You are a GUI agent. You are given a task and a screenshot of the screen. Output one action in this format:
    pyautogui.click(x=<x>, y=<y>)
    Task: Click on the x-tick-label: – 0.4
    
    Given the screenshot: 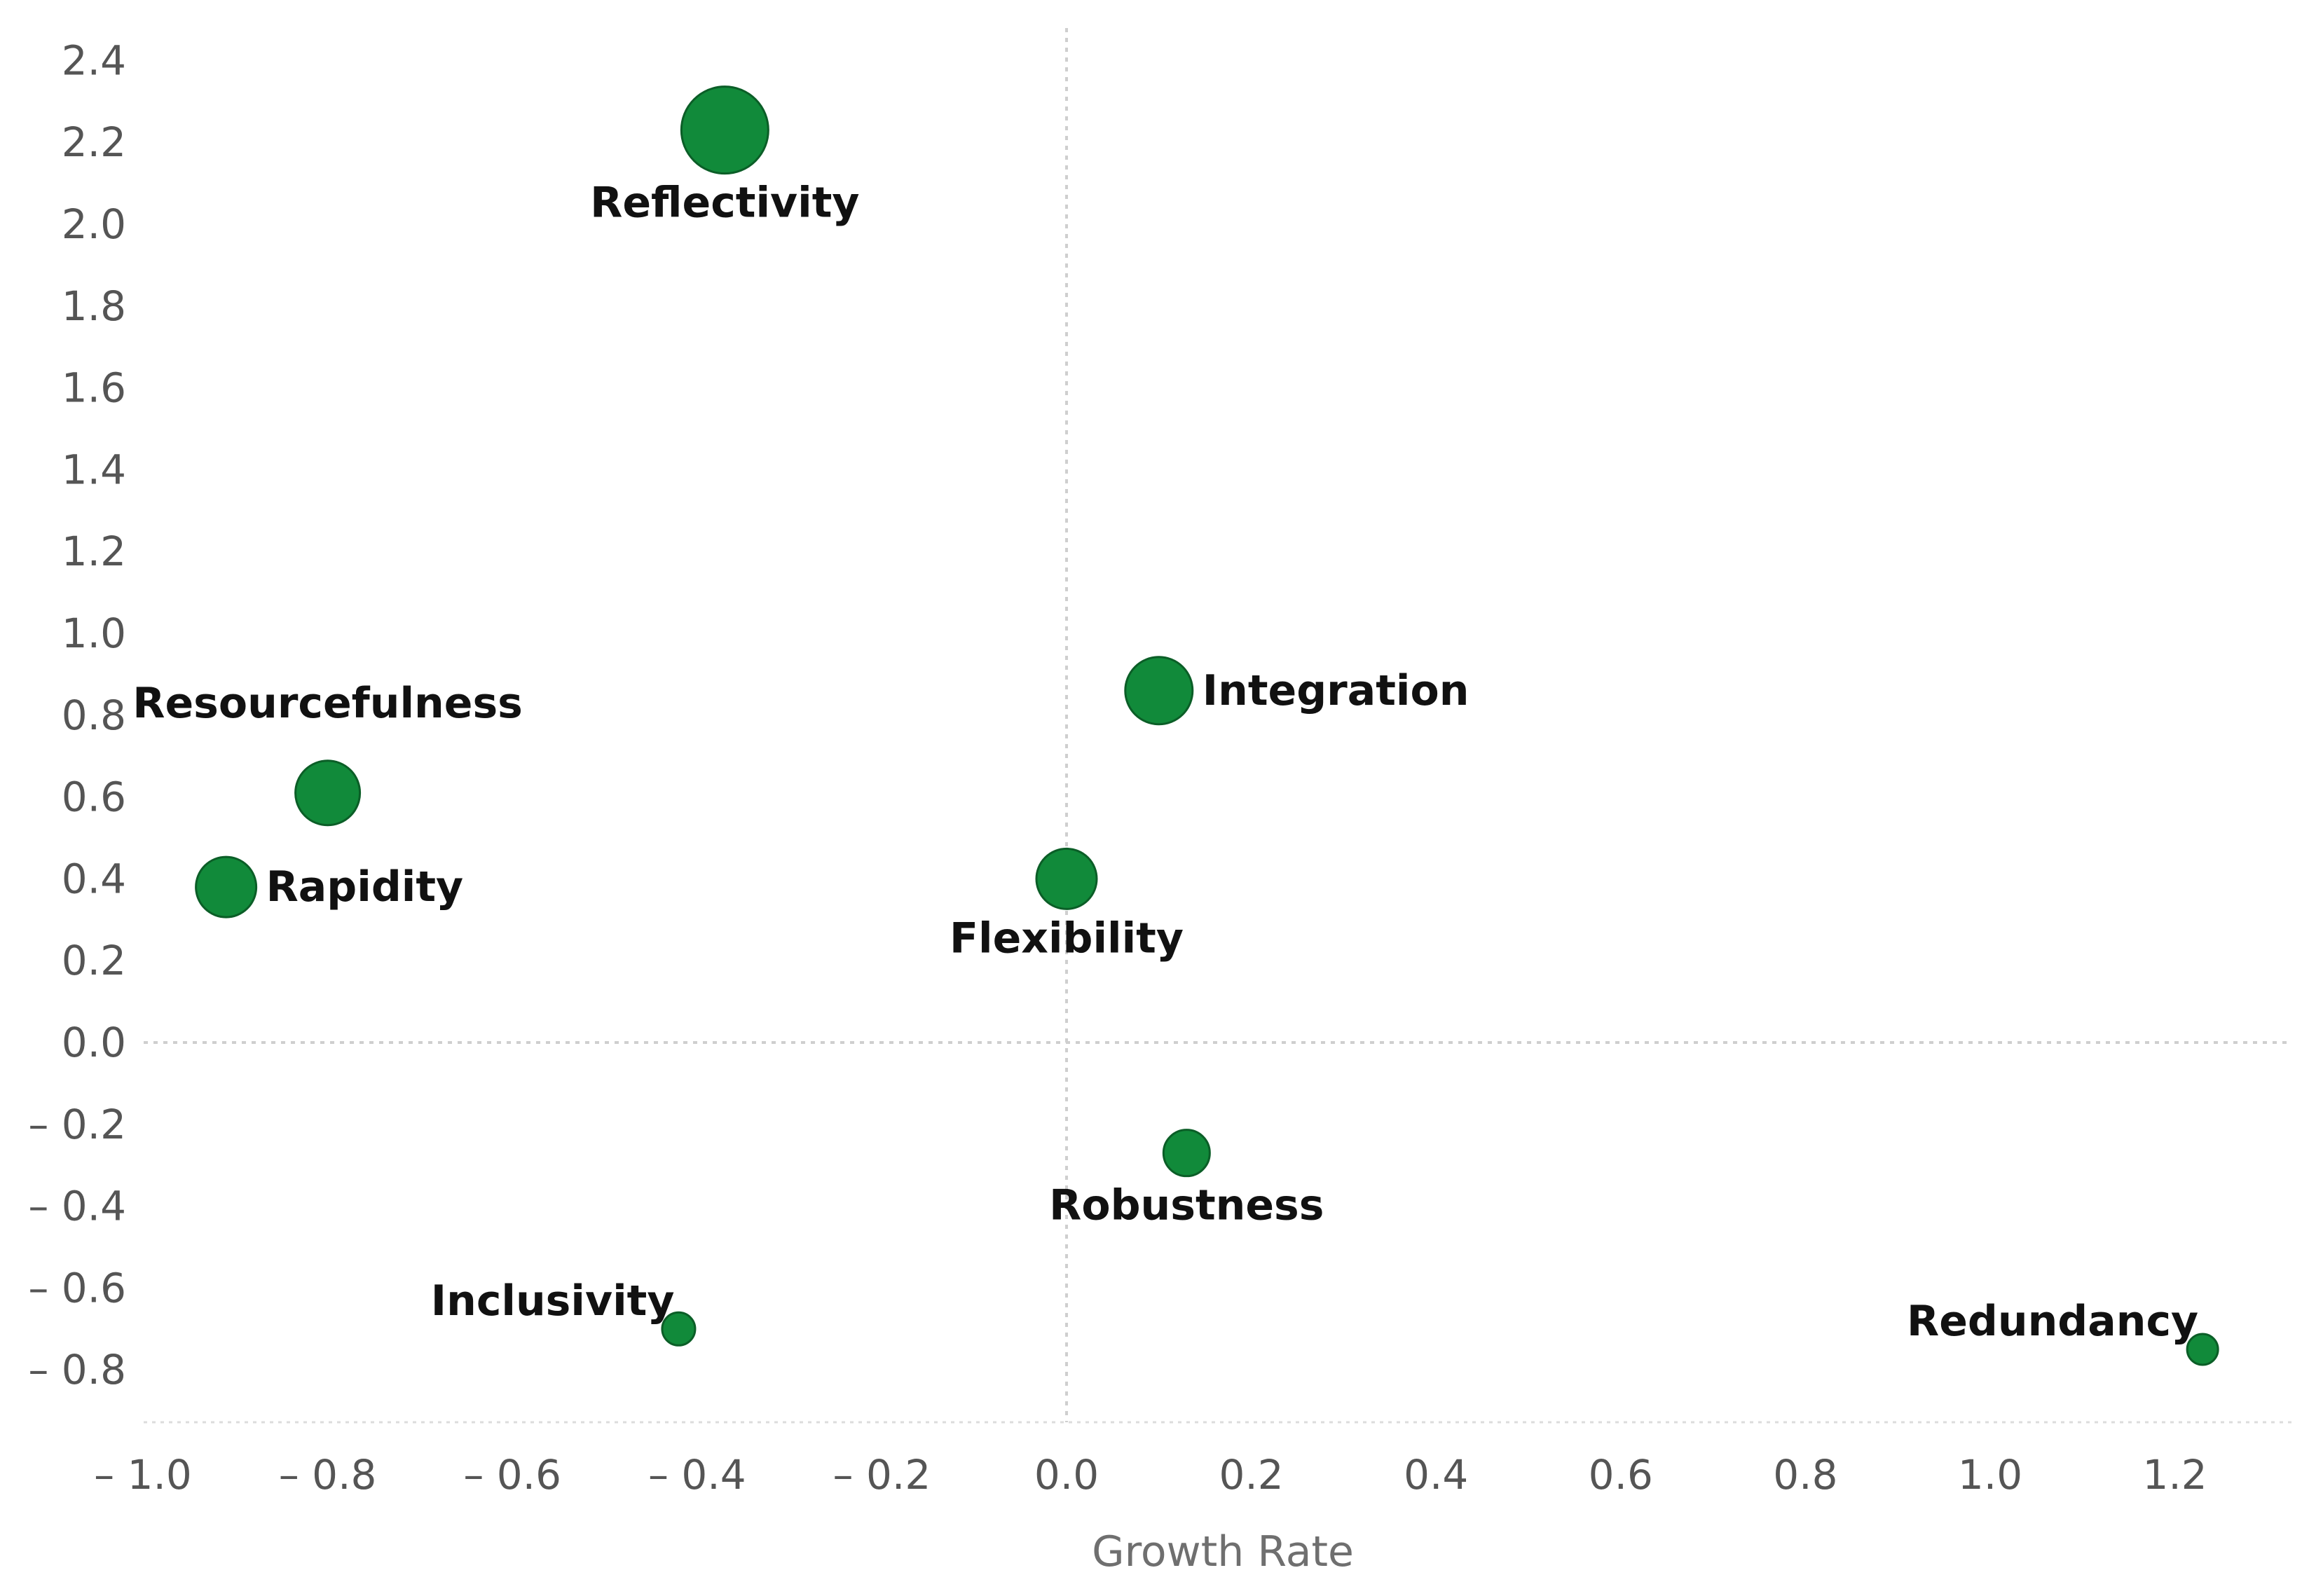 What is the action you would take?
    pyautogui.click(x=697, y=1475)
    